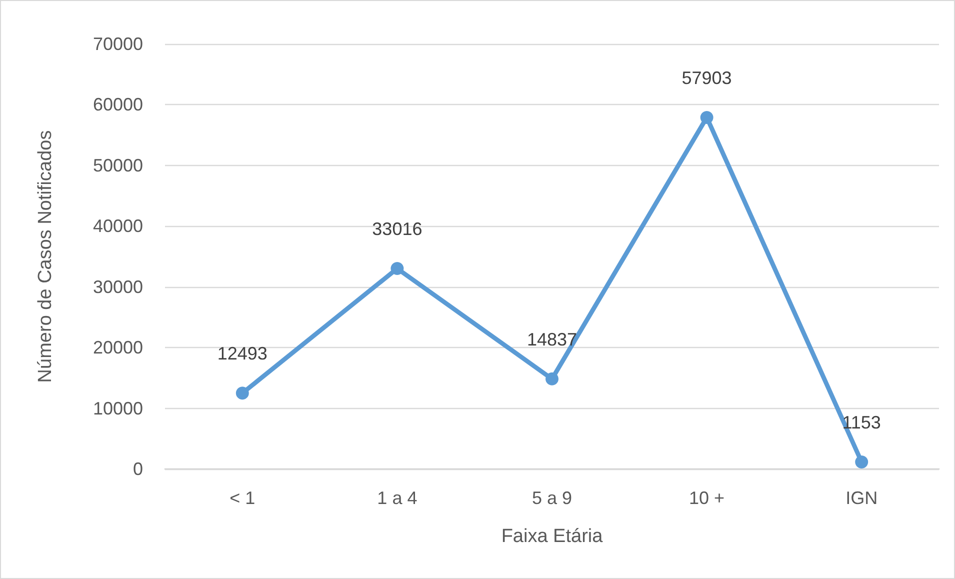  Describe the element at coordinates (117, 408) in the screenshot. I see `y-tick-label: 10000` at that location.